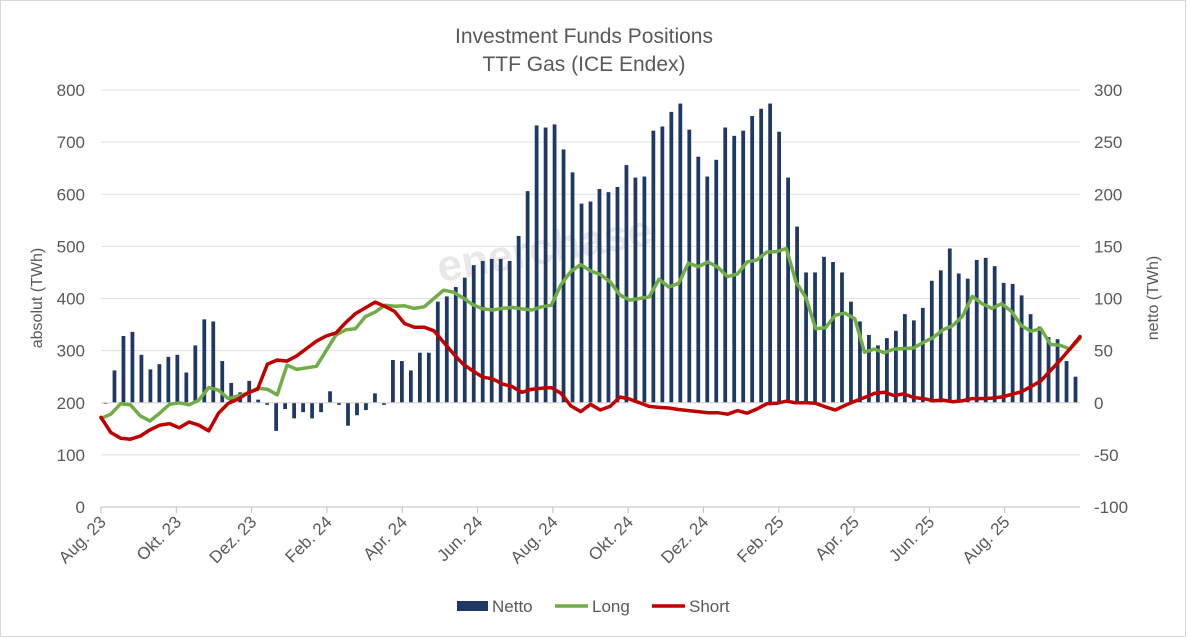 Image resolution: width=1188 pixels, height=639 pixels. I want to click on y-left-tick-label: 600, so click(71, 194).